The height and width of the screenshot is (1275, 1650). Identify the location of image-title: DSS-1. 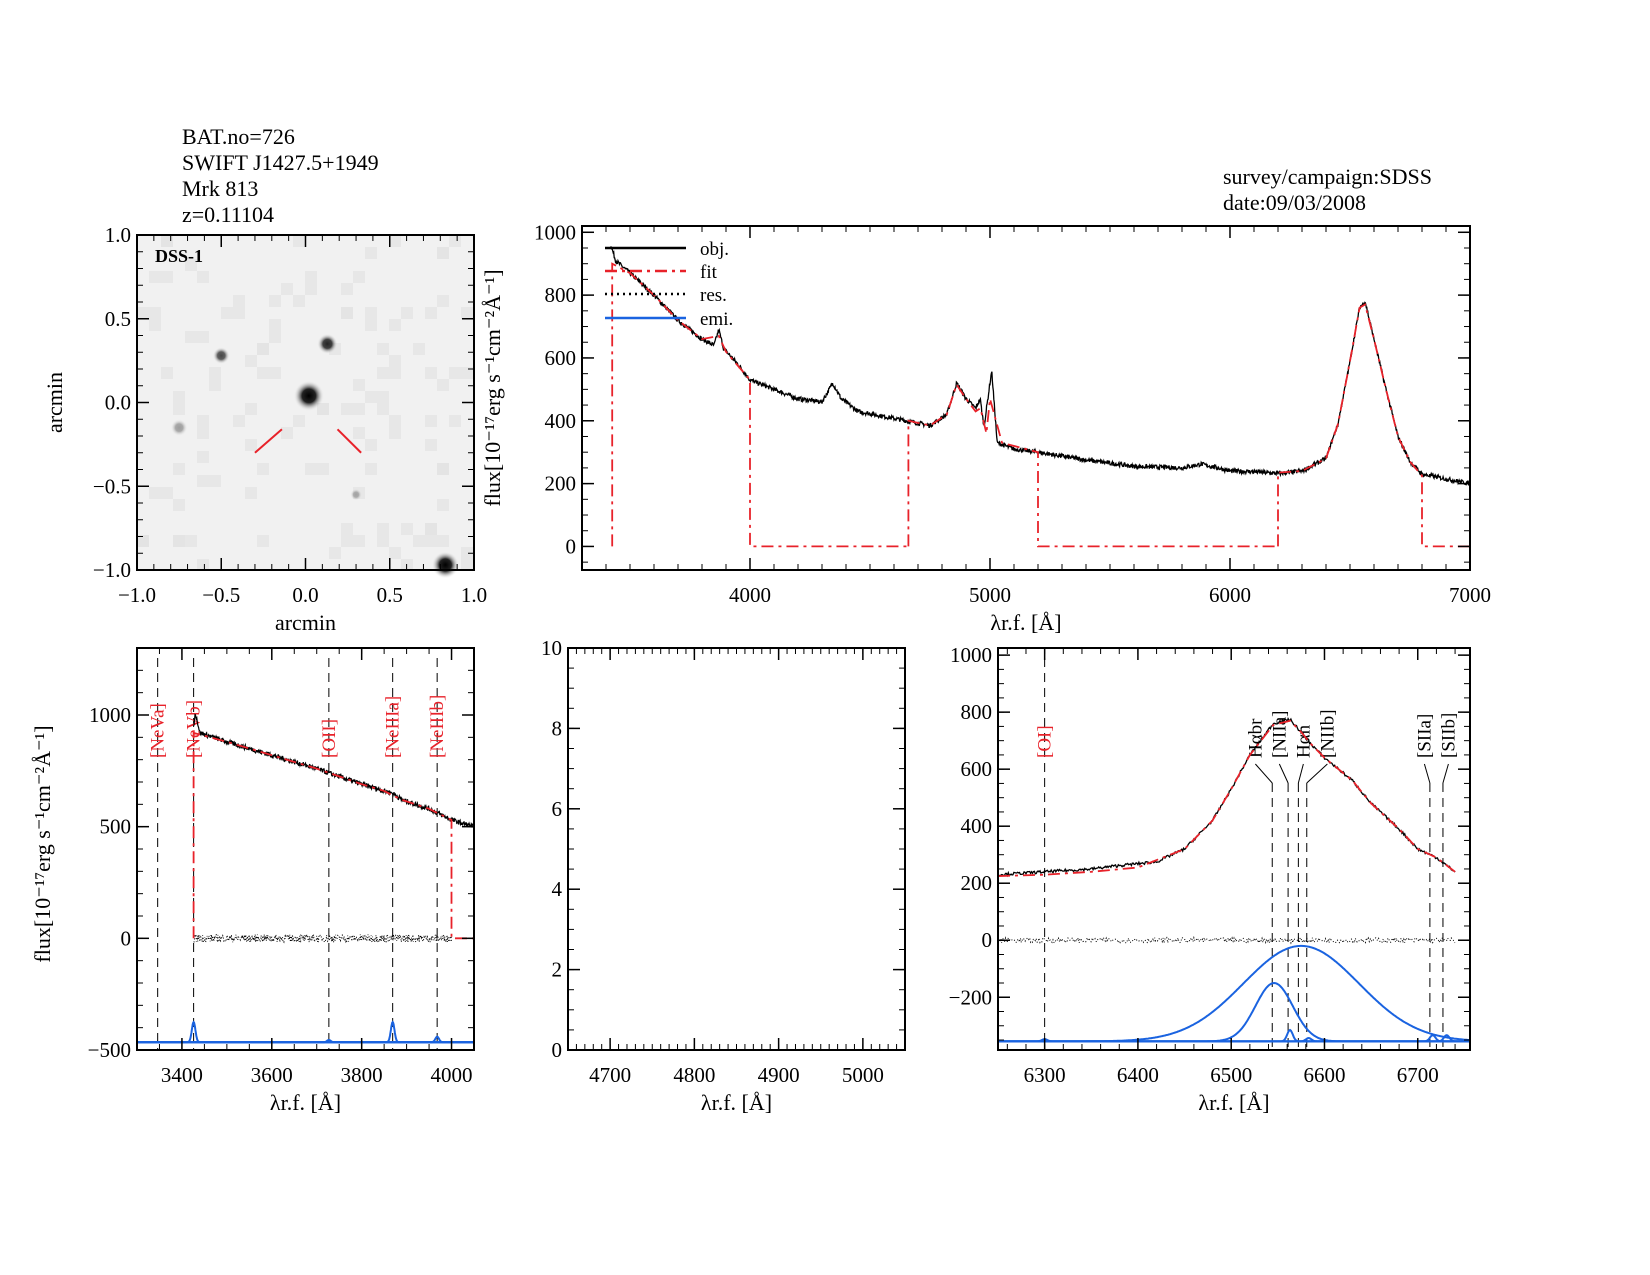
(179, 256).